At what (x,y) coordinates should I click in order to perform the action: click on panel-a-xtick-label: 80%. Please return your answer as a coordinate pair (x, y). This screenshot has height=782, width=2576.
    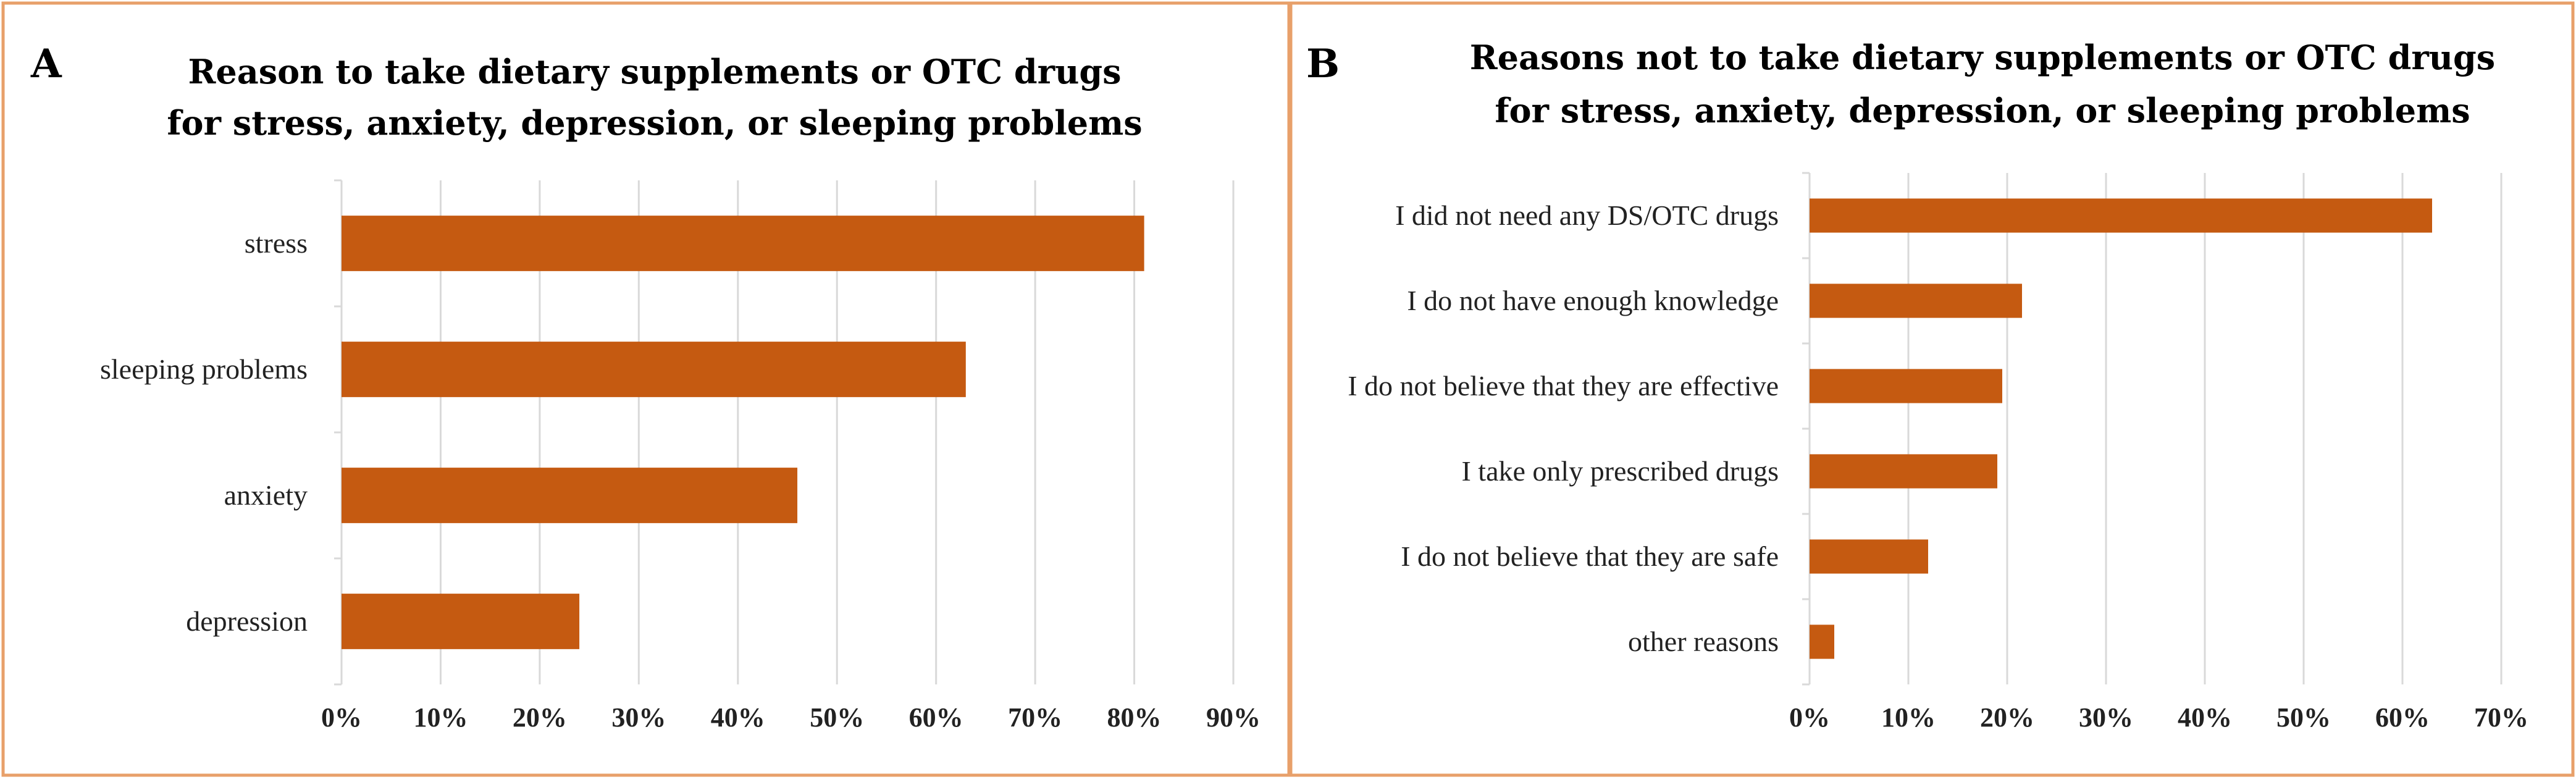
    Looking at the image, I should click on (1135, 717).